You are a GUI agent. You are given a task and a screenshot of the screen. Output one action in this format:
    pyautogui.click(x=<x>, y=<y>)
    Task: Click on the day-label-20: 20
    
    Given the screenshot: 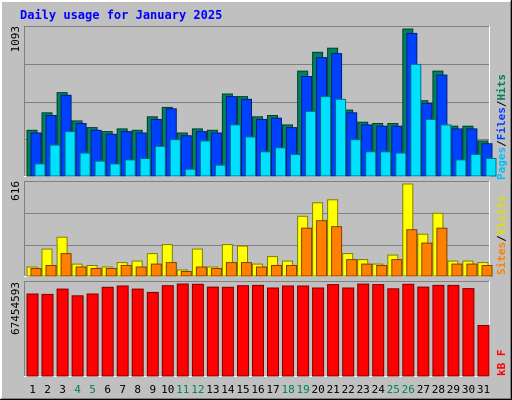 What is the action you would take?
    pyautogui.click(x=317, y=389)
    